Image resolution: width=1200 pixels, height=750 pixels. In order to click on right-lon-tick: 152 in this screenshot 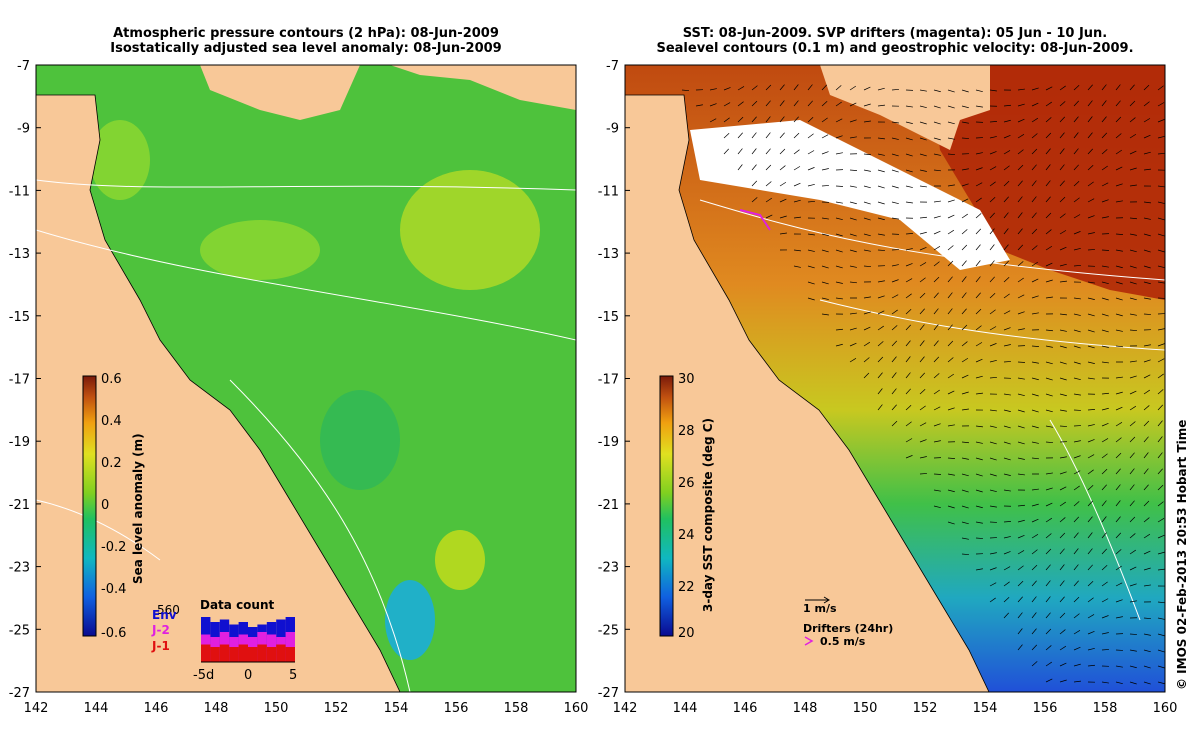, I will do `click(925, 708)`.